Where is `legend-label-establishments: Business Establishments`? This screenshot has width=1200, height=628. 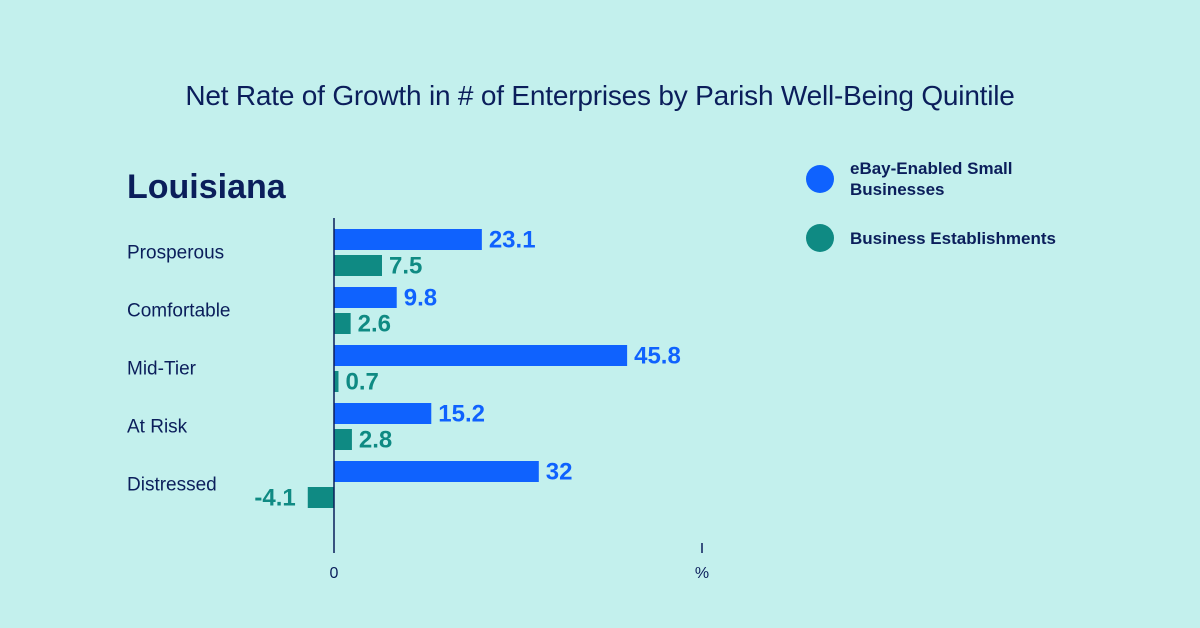 legend-label-establishments: Business Establishments is located at coordinates (953, 238).